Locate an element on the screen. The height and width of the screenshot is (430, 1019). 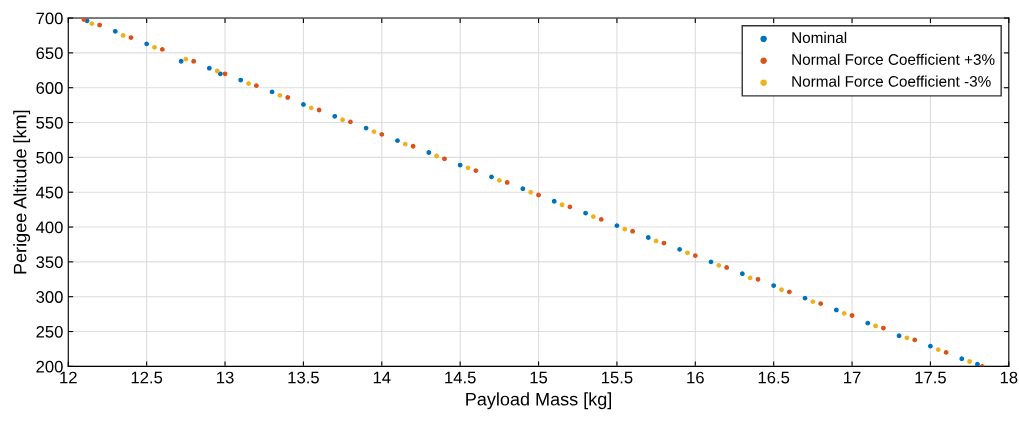
x-tick-label: 14 is located at coordinates (382, 377).